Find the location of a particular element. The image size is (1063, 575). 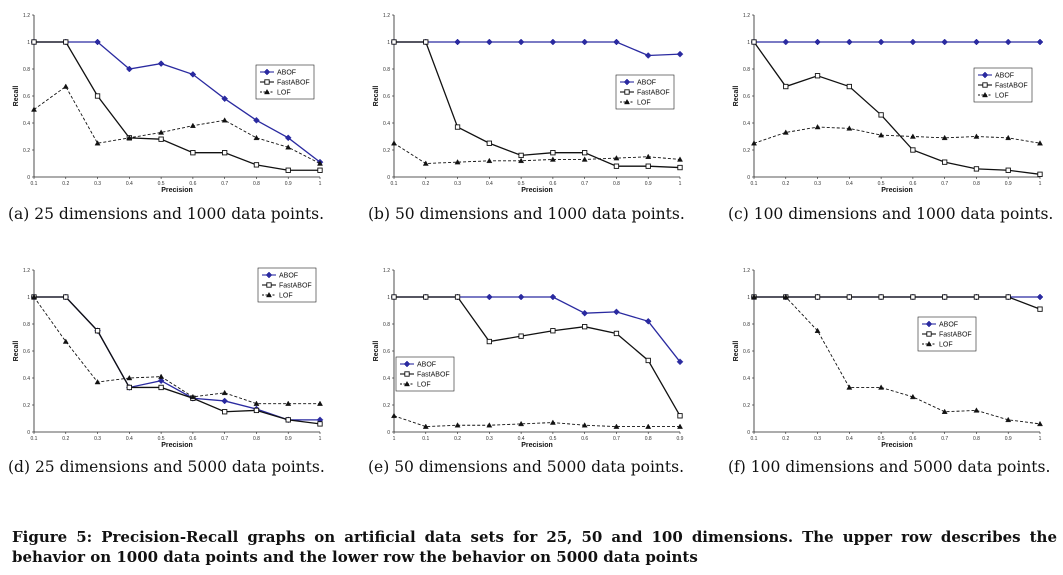

caption-e: (e) 50 dimensions and 5000 data points. is located at coordinates (526, 467).